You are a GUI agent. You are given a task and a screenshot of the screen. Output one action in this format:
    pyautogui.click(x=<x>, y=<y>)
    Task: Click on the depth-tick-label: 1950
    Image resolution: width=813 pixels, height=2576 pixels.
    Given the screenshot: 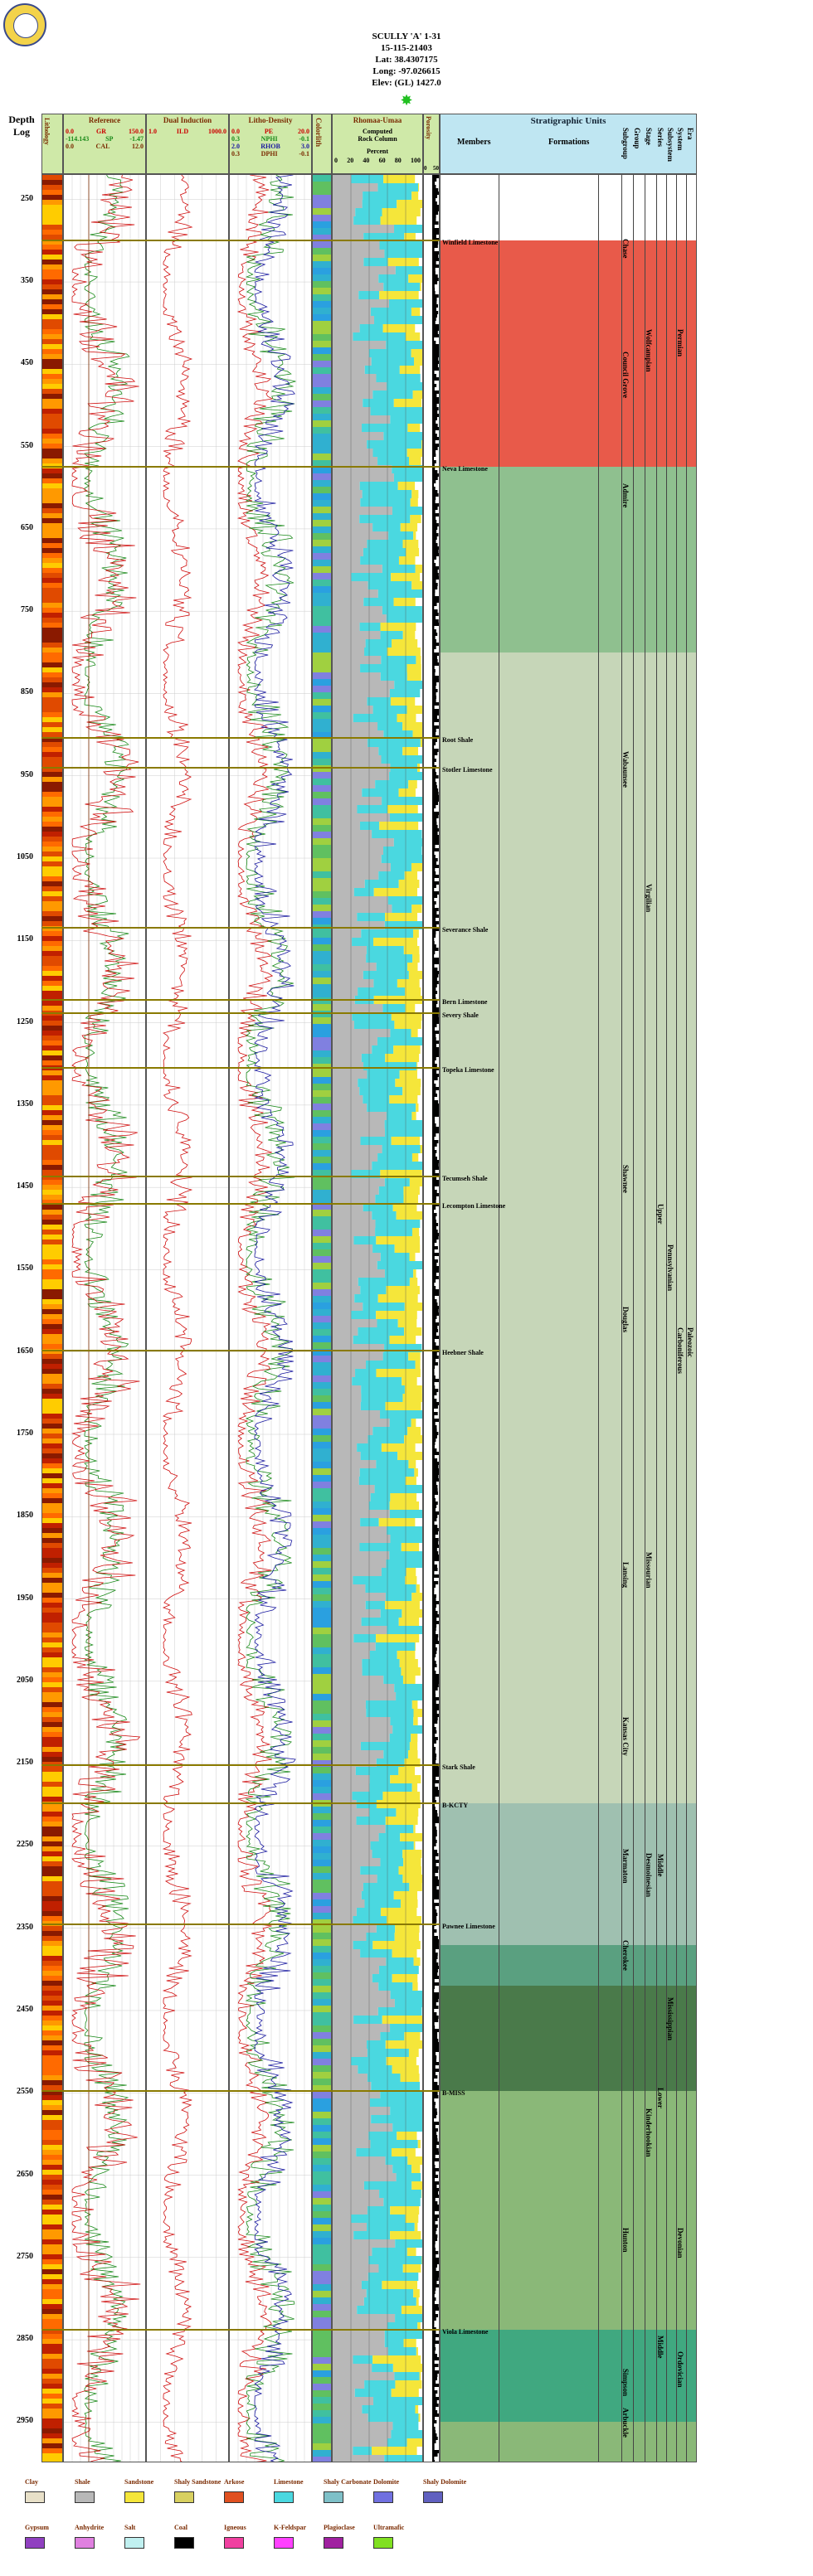 What is the action you would take?
    pyautogui.click(x=25, y=1598)
    